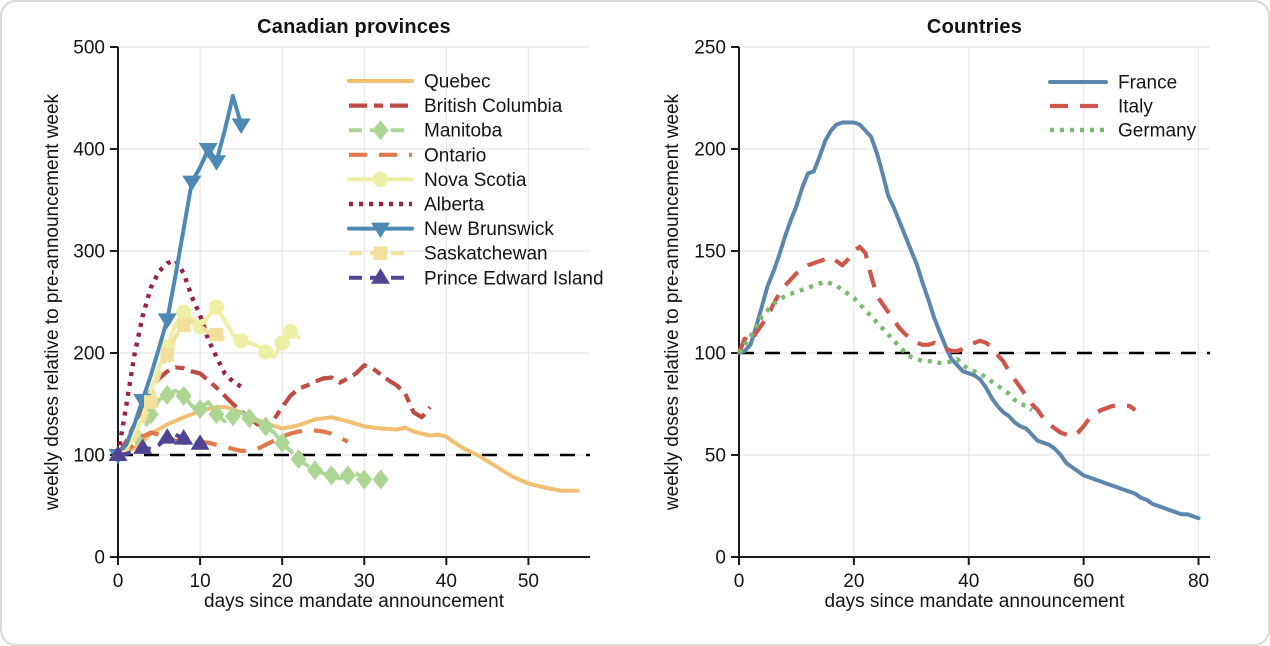 The height and width of the screenshot is (646, 1270). What do you see at coordinates (380, 276) in the screenshot?
I see `legend-marker-prince-edward-island` at bounding box center [380, 276].